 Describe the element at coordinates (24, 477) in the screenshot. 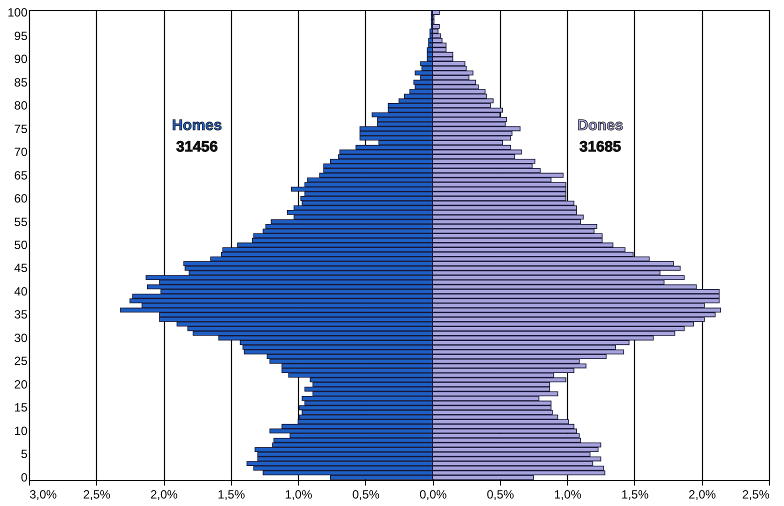

I see `y-tick-label: 0` at that location.